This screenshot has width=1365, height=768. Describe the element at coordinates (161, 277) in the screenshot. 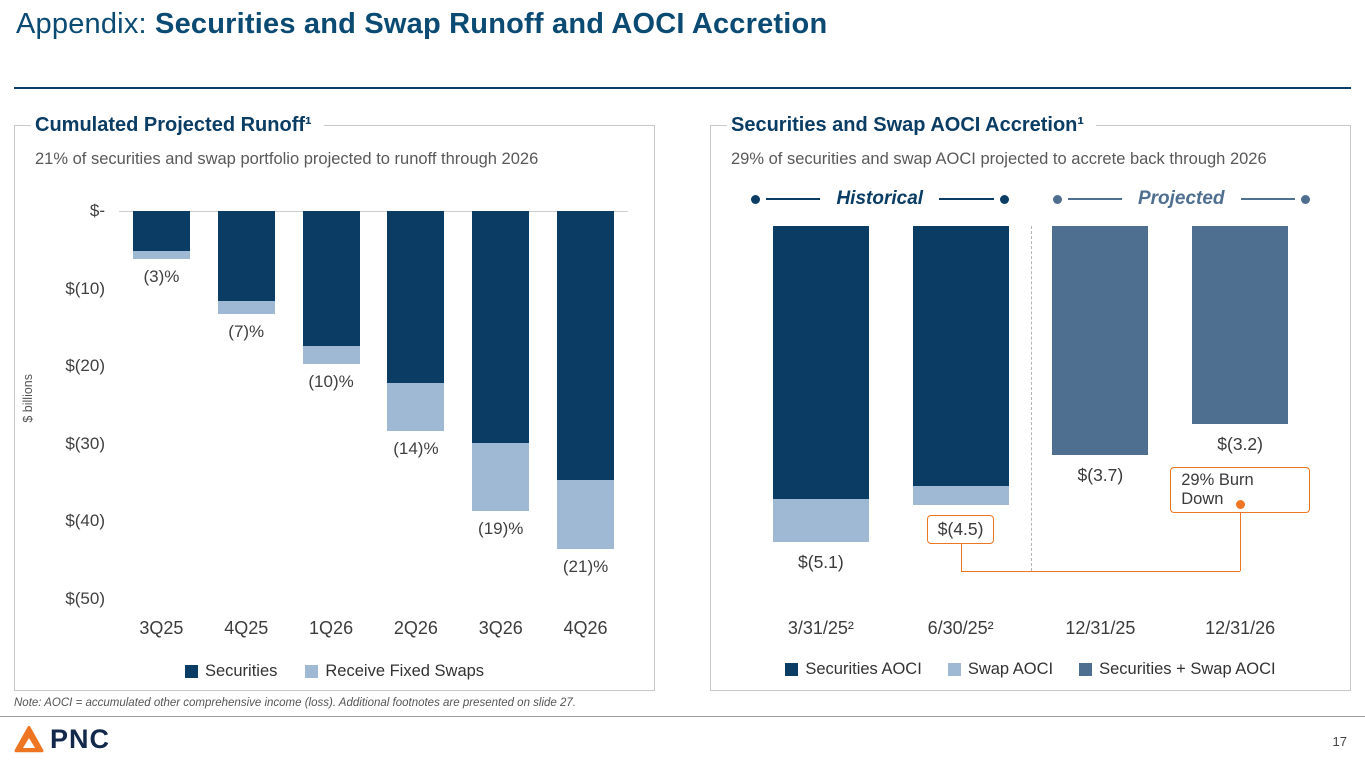

I see `bar-value-label: (3)%` at that location.